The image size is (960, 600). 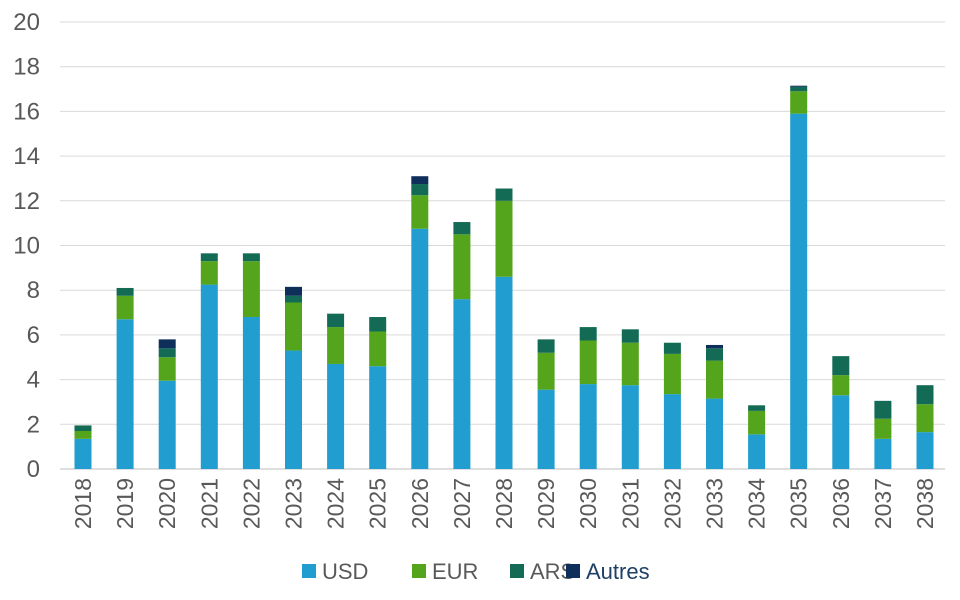 I want to click on bar-ars-2033, so click(x=714, y=354).